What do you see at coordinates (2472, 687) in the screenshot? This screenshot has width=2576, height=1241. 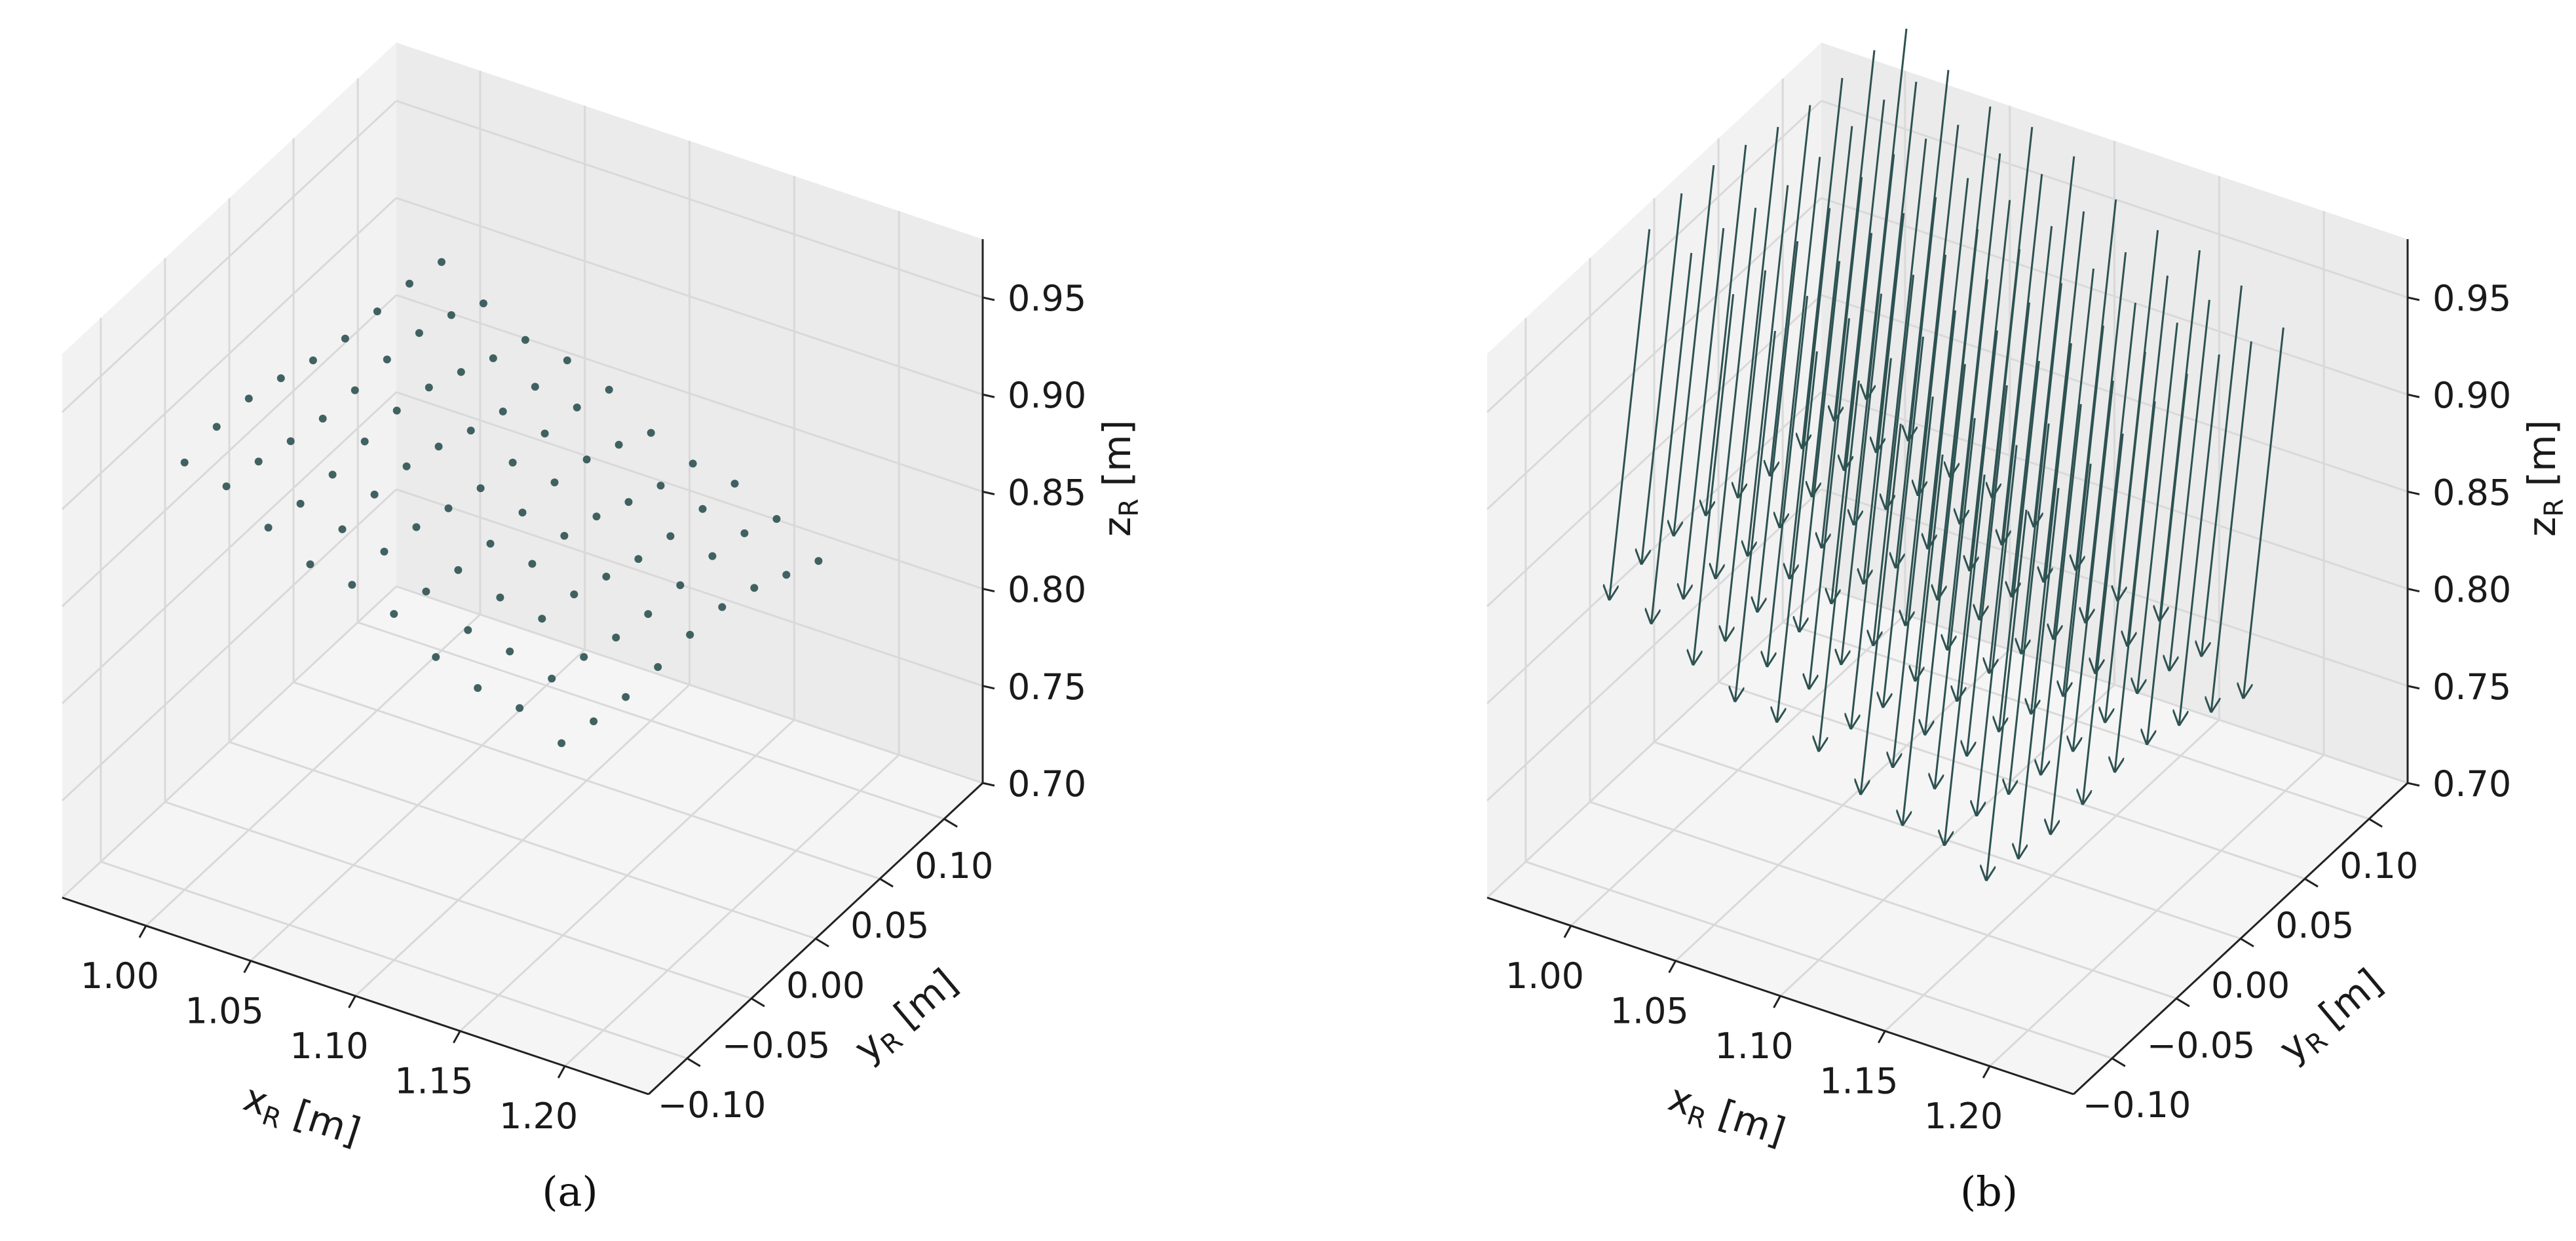 I see `z-tick-label: 0.75` at bounding box center [2472, 687].